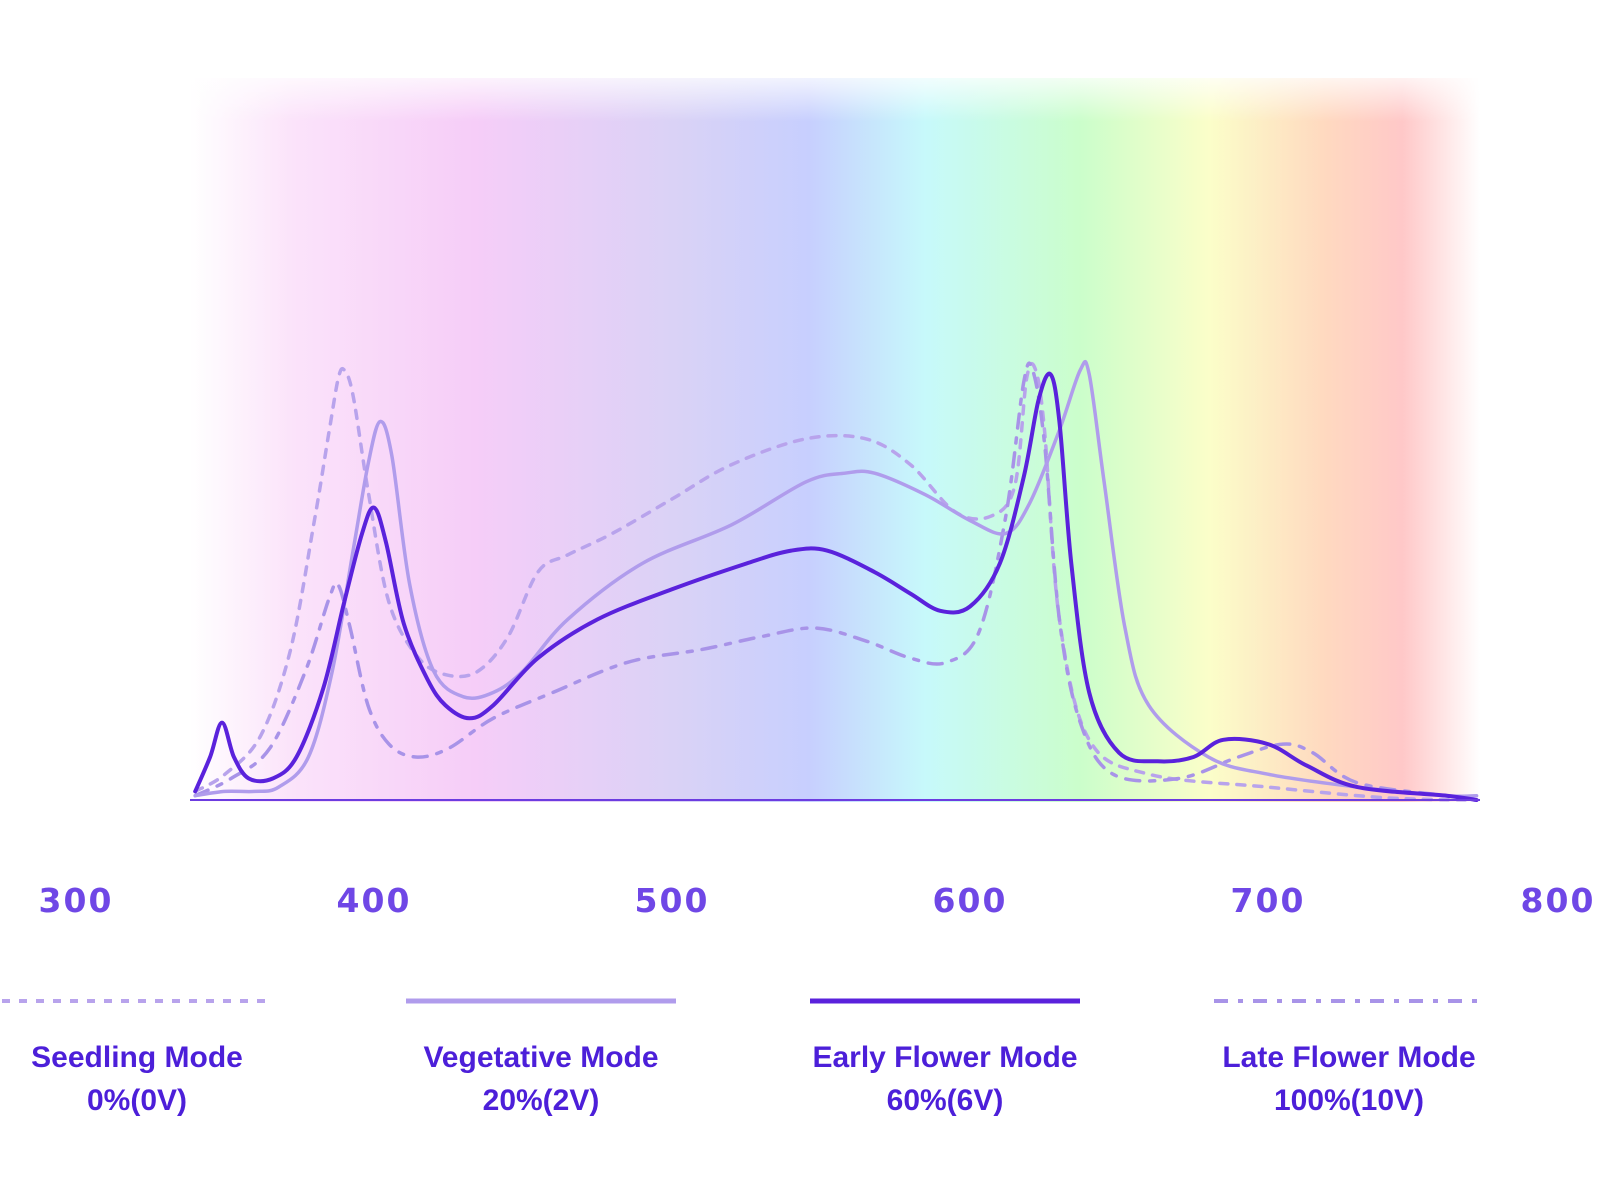 The image size is (1600, 1200). Describe the element at coordinates (1348, 1057) in the screenshot. I see `legend-label-late-flower-name: Late Flower Mode` at that location.